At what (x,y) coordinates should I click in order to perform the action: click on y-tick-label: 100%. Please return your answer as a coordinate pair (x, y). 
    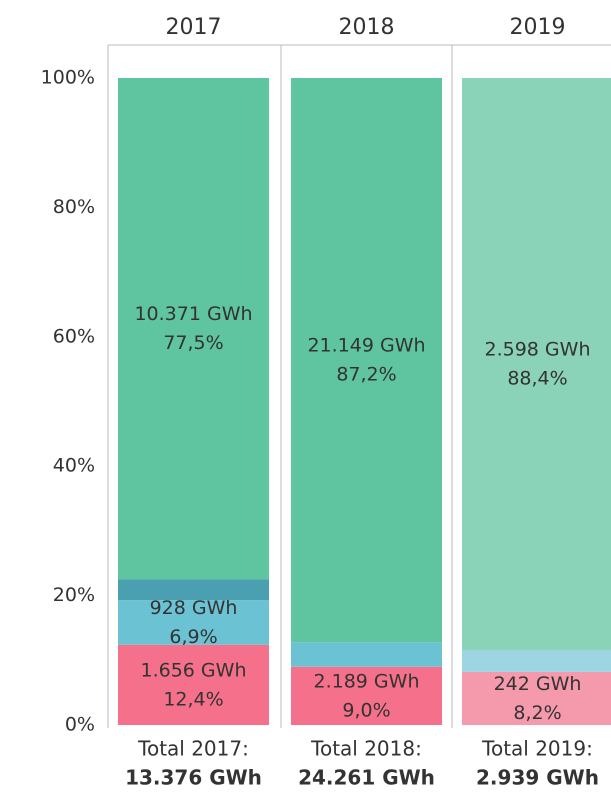
    Looking at the image, I should click on (68, 78).